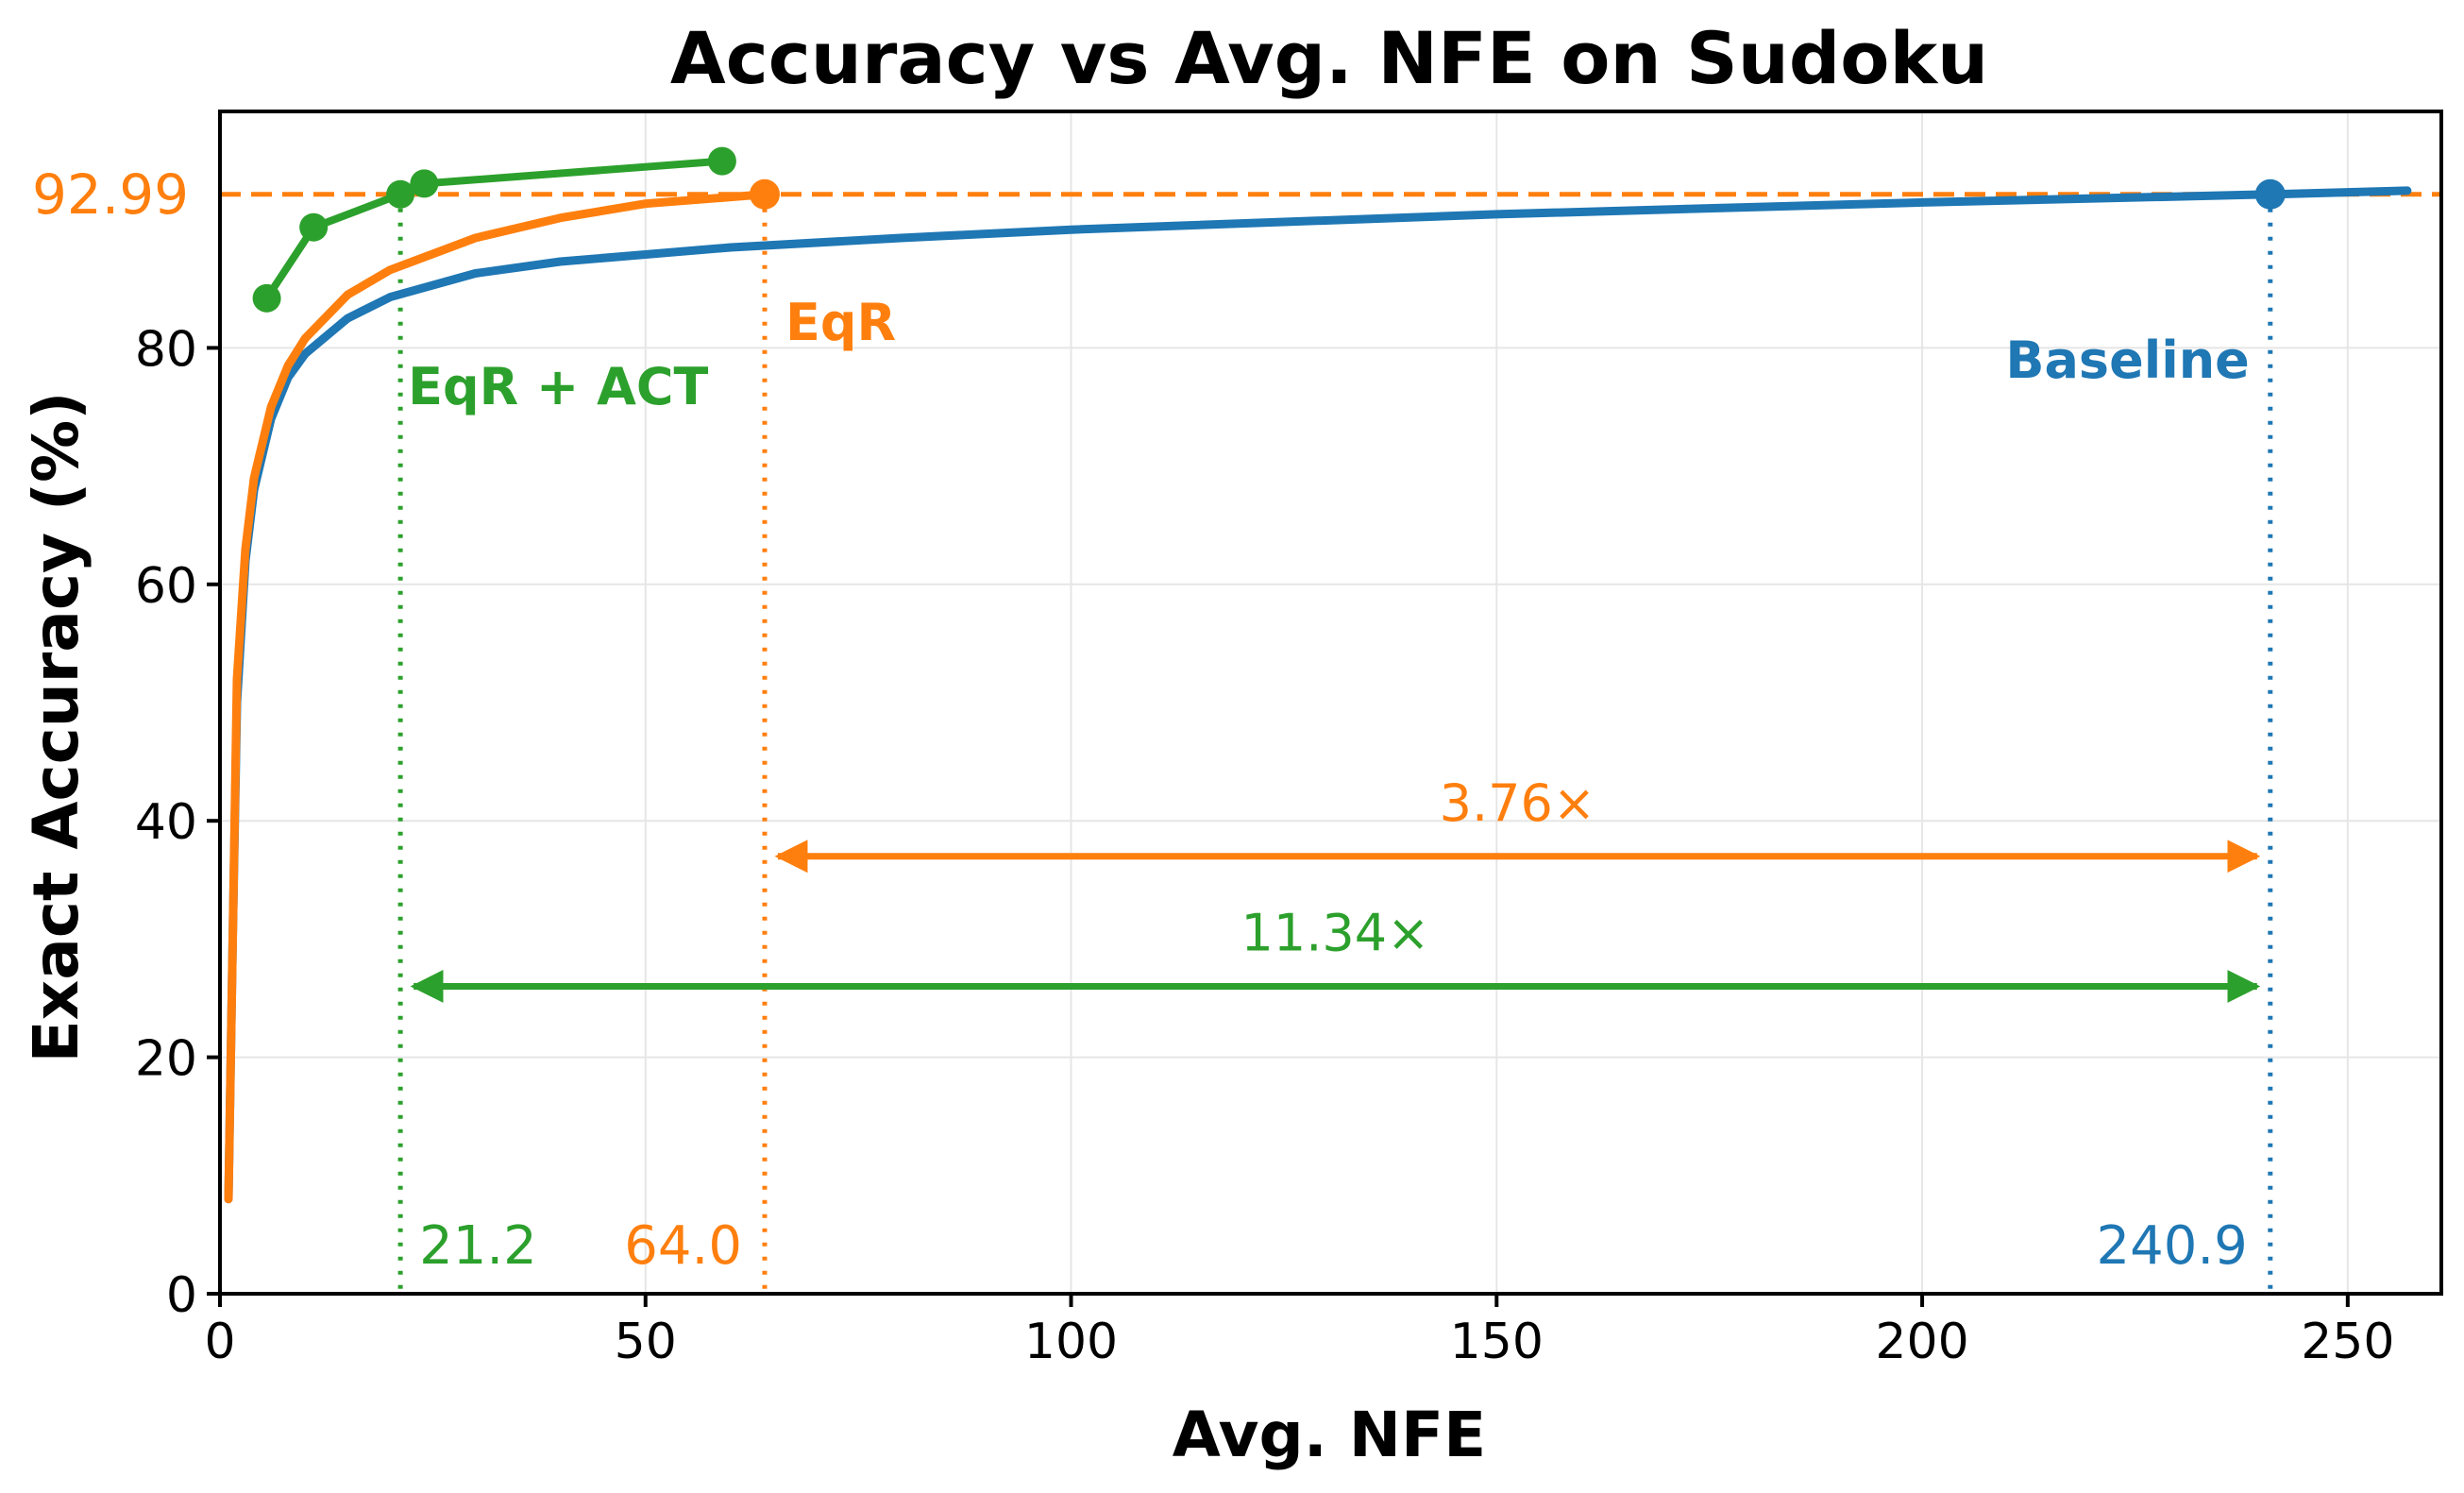 The image size is (2464, 1493). What do you see at coordinates (478, 1246) in the screenshot?
I see `nfe-label-act: 21.2` at bounding box center [478, 1246].